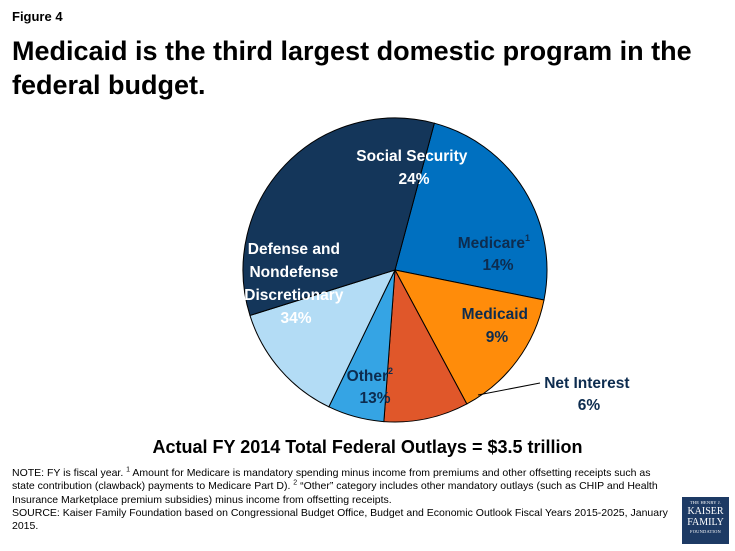 The height and width of the screenshot is (551, 735). What do you see at coordinates (295, 318) in the screenshot?
I see `slice-value-defense-nondefense: 34%` at bounding box center [295, 318].